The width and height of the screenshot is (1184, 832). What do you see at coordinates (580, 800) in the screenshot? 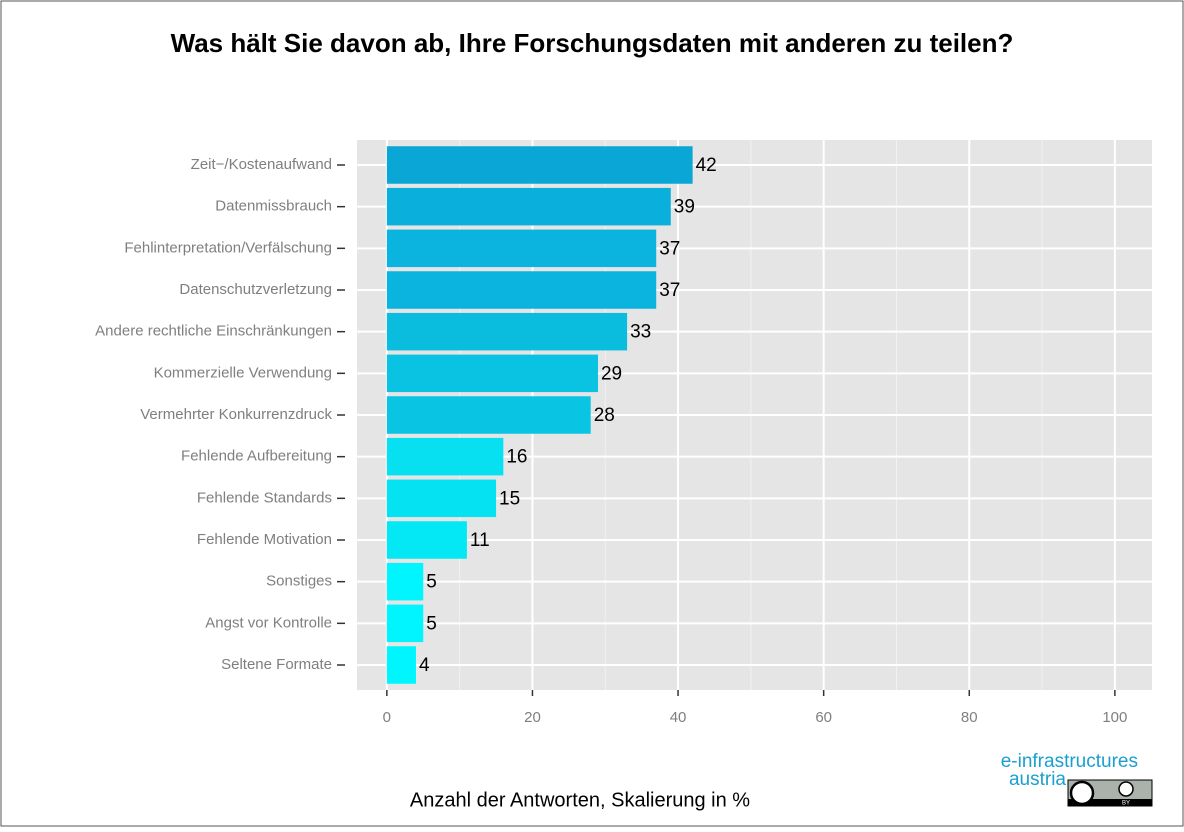
I see `x-axis-label: Anzahl der Antworten, Skalierung in %` at bounding box center [580, 800].